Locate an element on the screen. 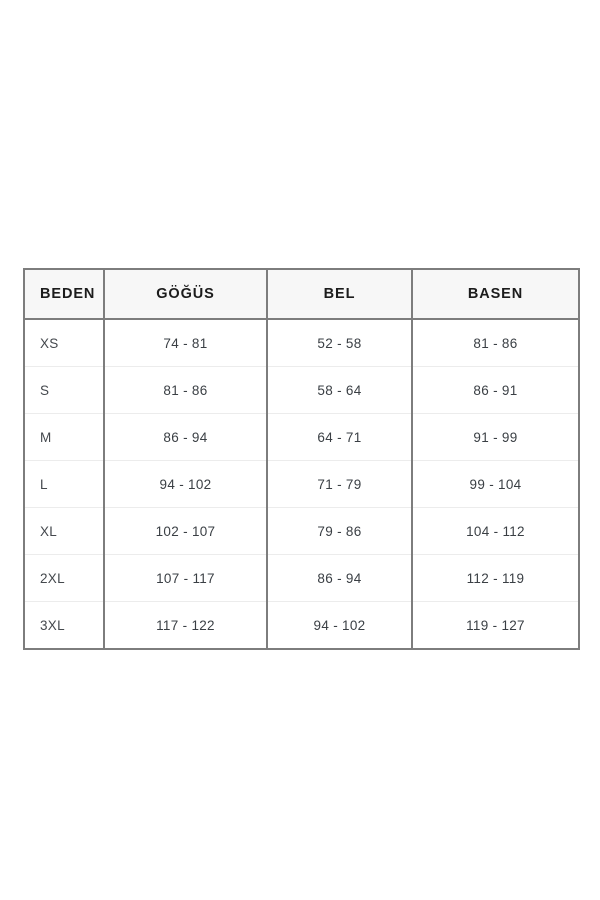  cell-bel: 86 - 94 is located at coordinates (340, 578).